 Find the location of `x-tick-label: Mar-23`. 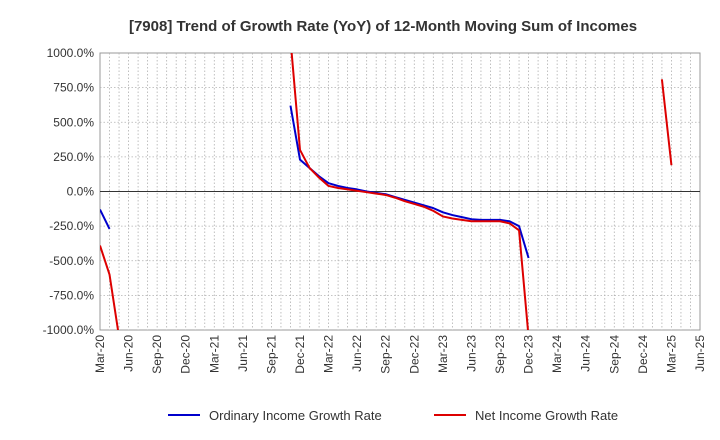

x-tick-label: Mar-23 is located at coordinates (443, 354).